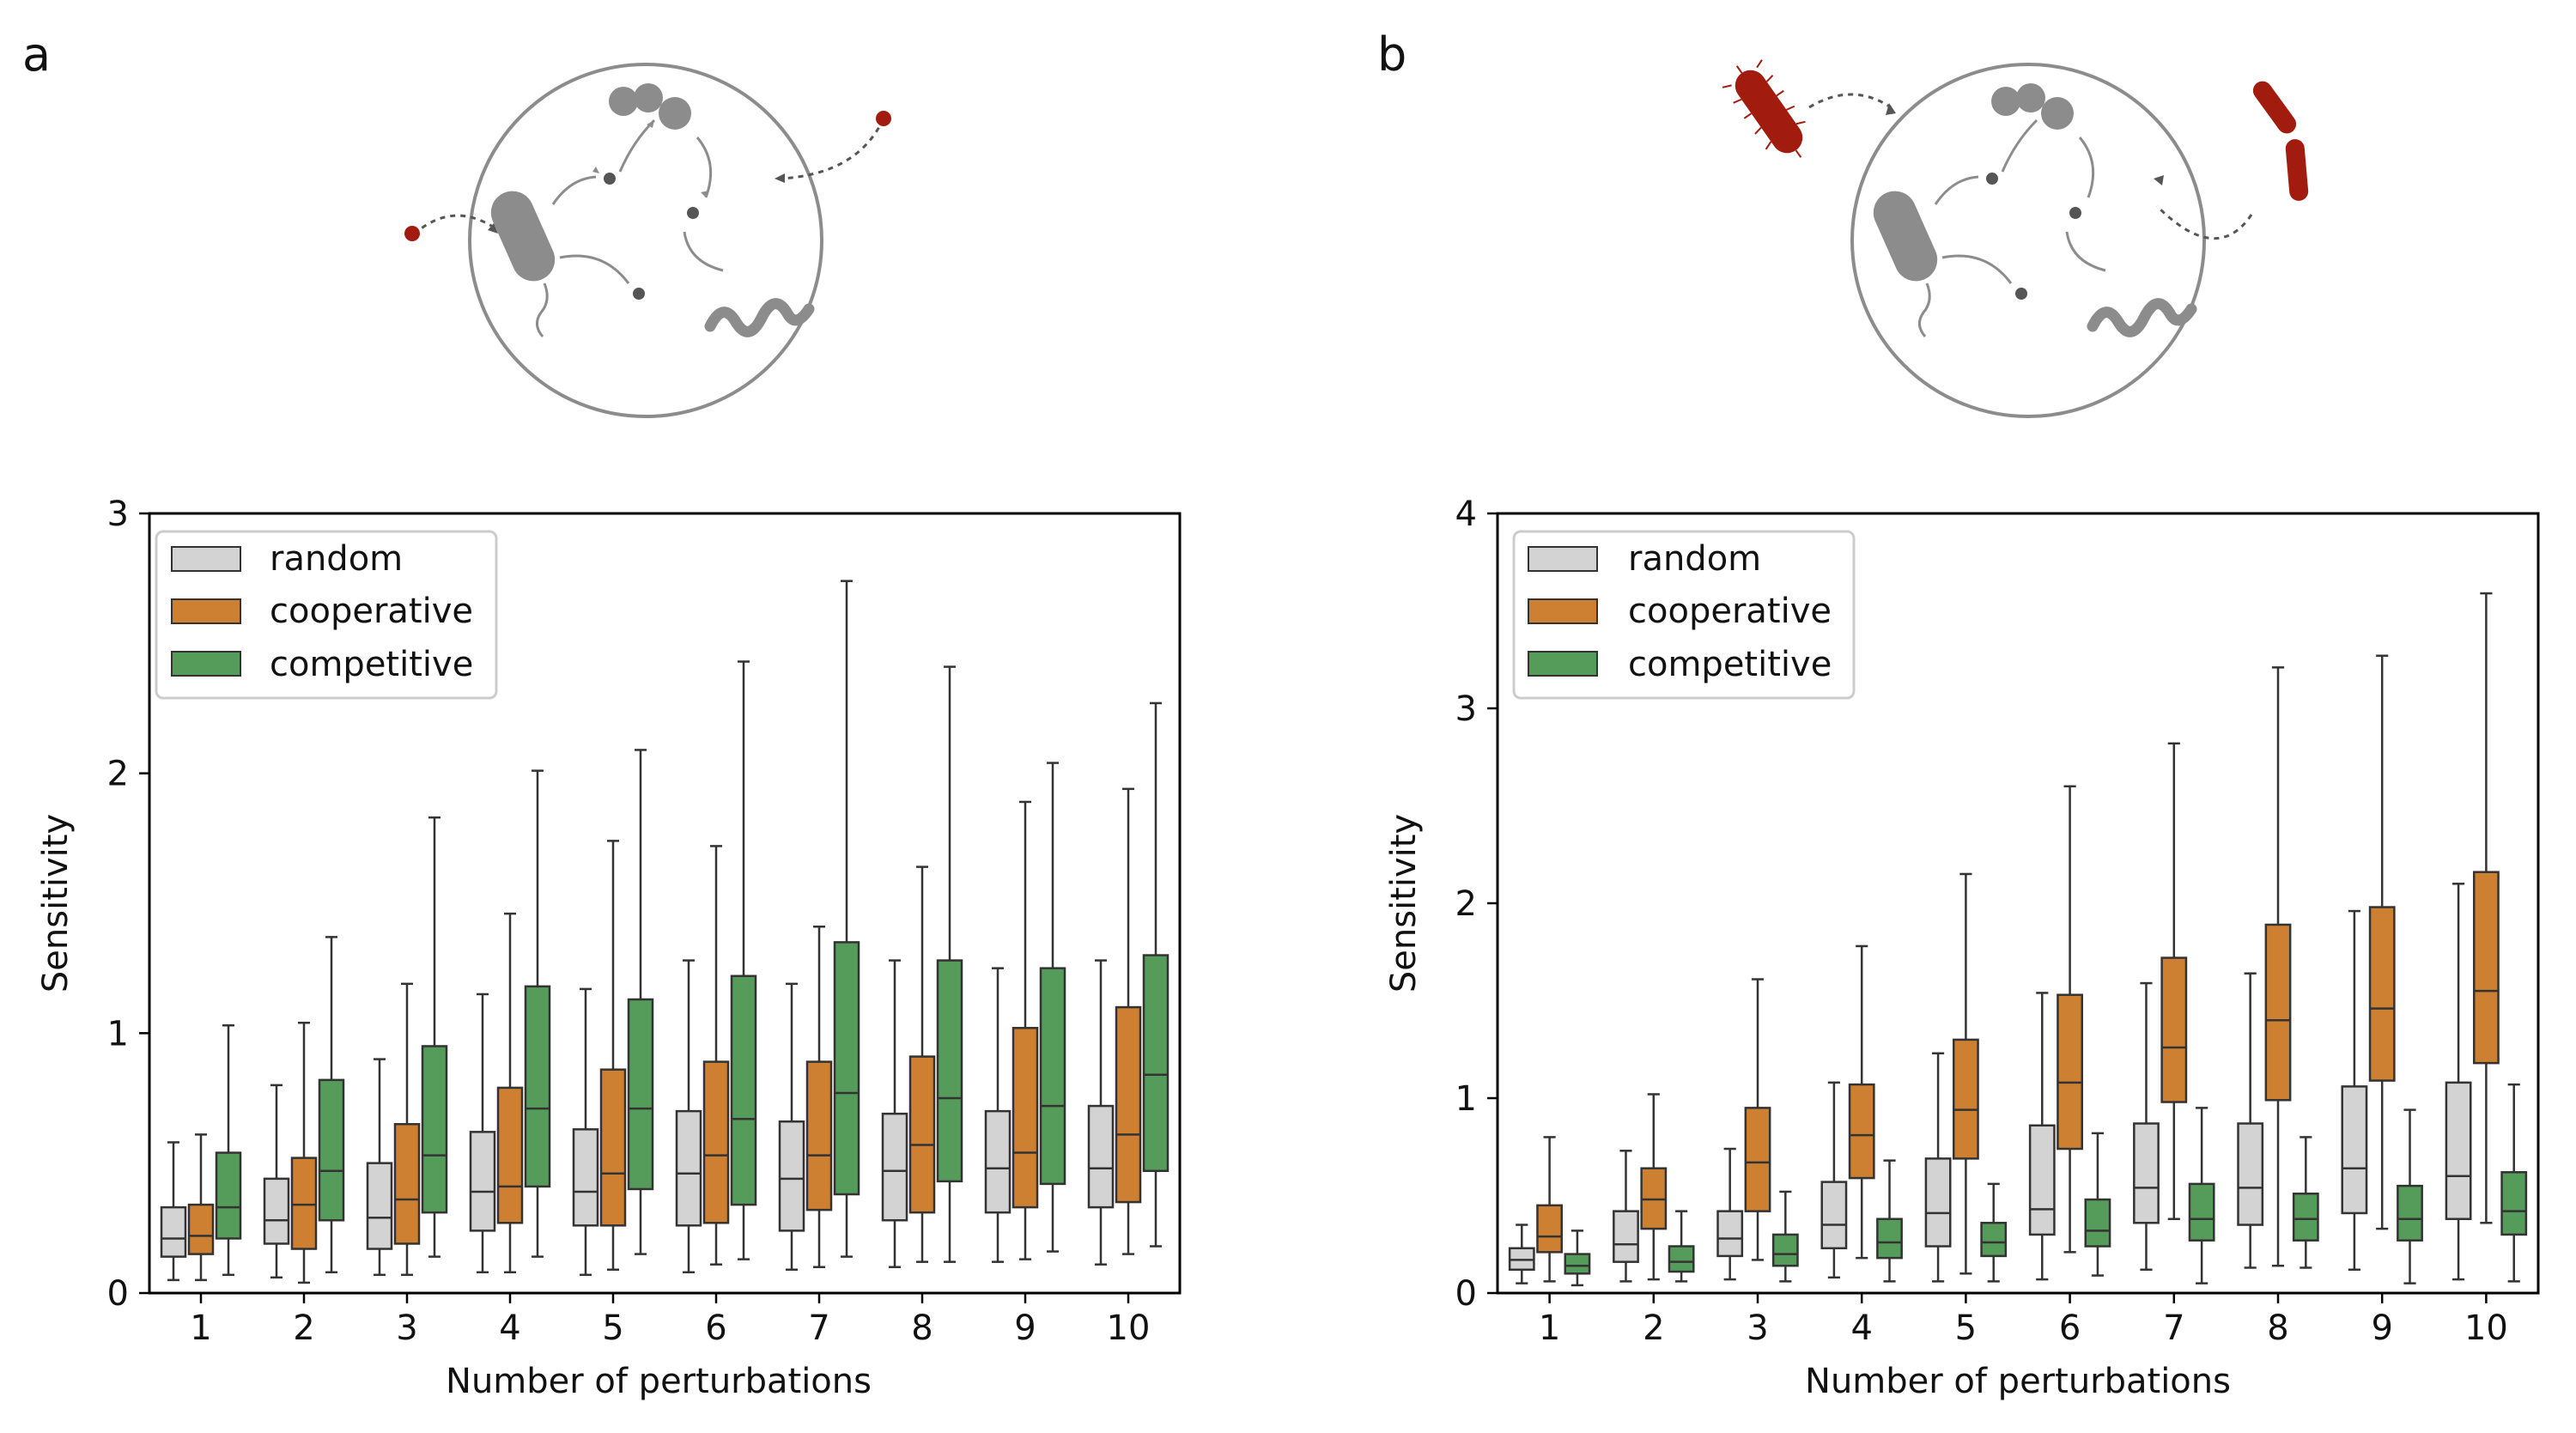 This screenshot has height=1433, width=2576. What do you see at coordinates (1992, 179) in the screenshot?
I see `metabolite-dot` at bounding box center [1992, 179].